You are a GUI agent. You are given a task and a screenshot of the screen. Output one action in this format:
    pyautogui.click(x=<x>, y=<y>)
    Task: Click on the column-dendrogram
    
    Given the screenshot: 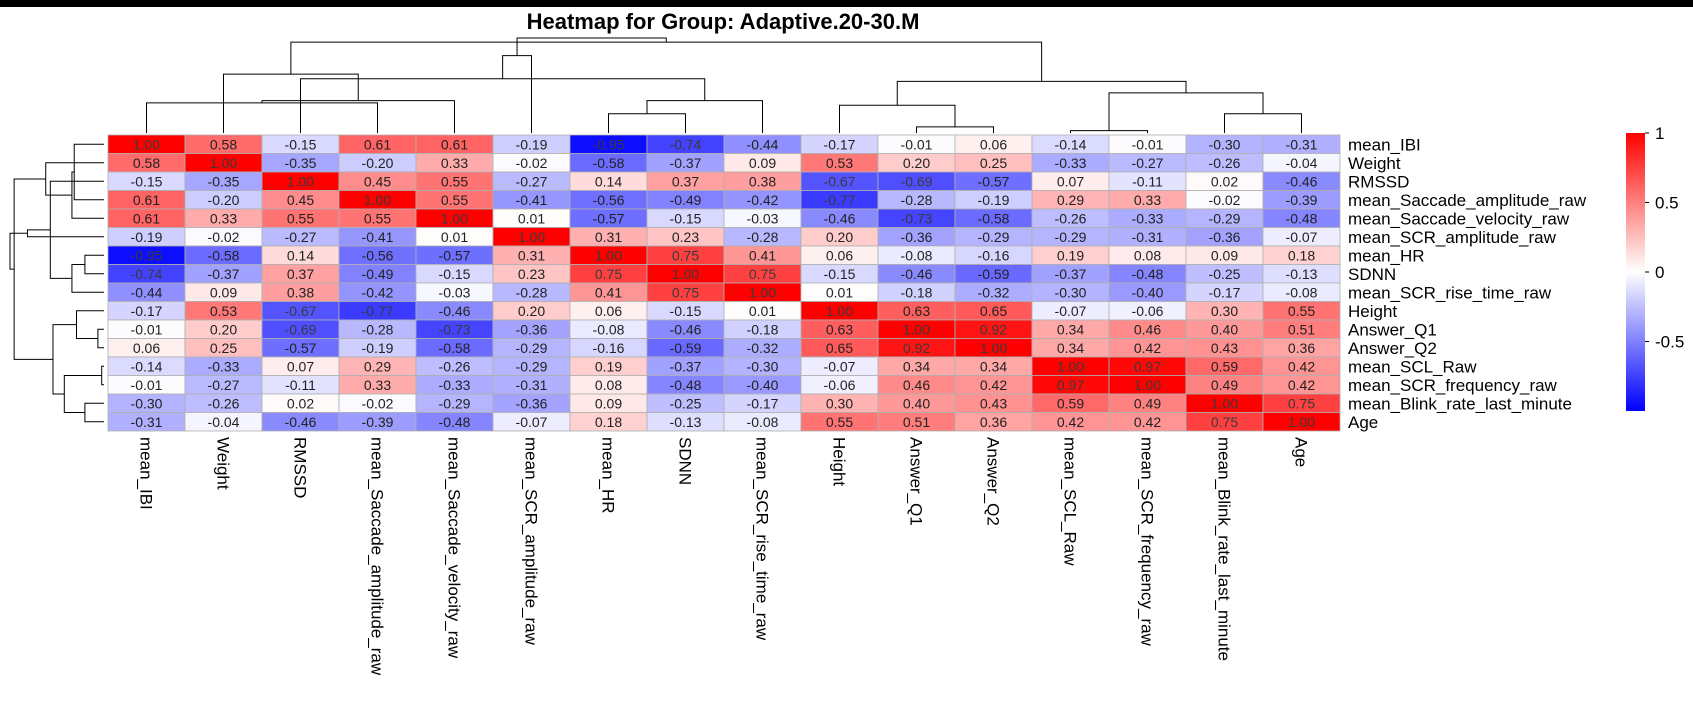 What is the action you would take?
    pyautogui.click(x=724, y=85)
    